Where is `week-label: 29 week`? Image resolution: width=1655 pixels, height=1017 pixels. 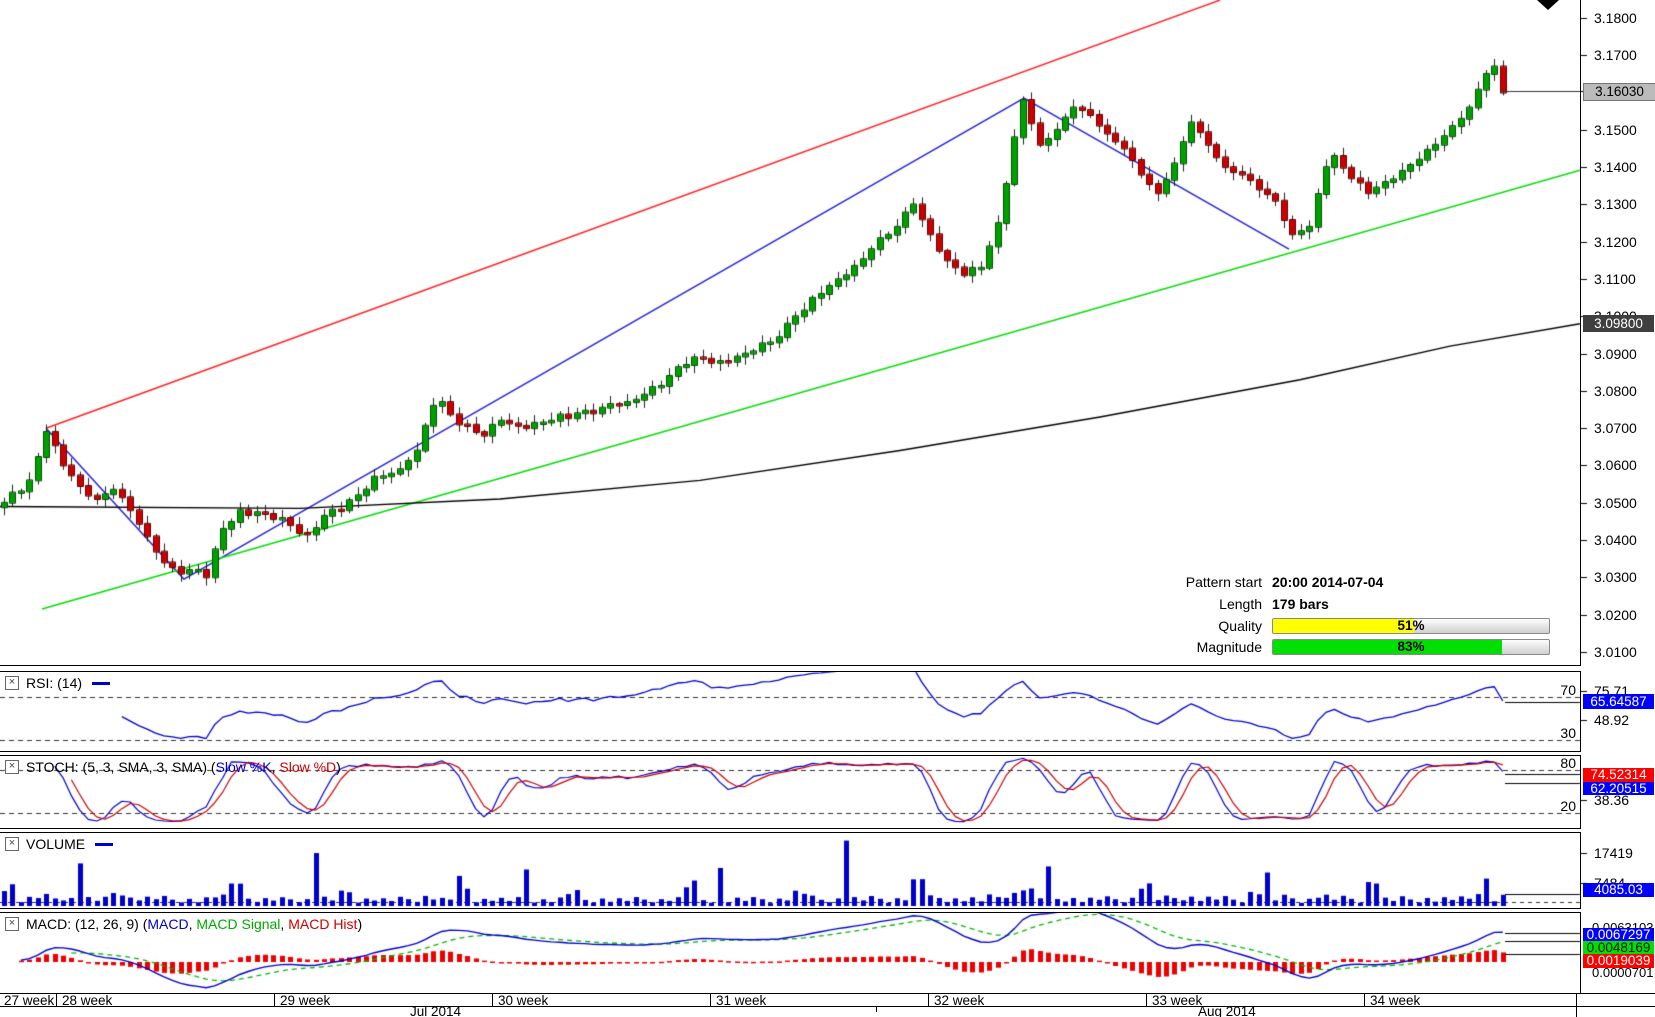
week-label: 29 week is located at coordinates (305, 1000).